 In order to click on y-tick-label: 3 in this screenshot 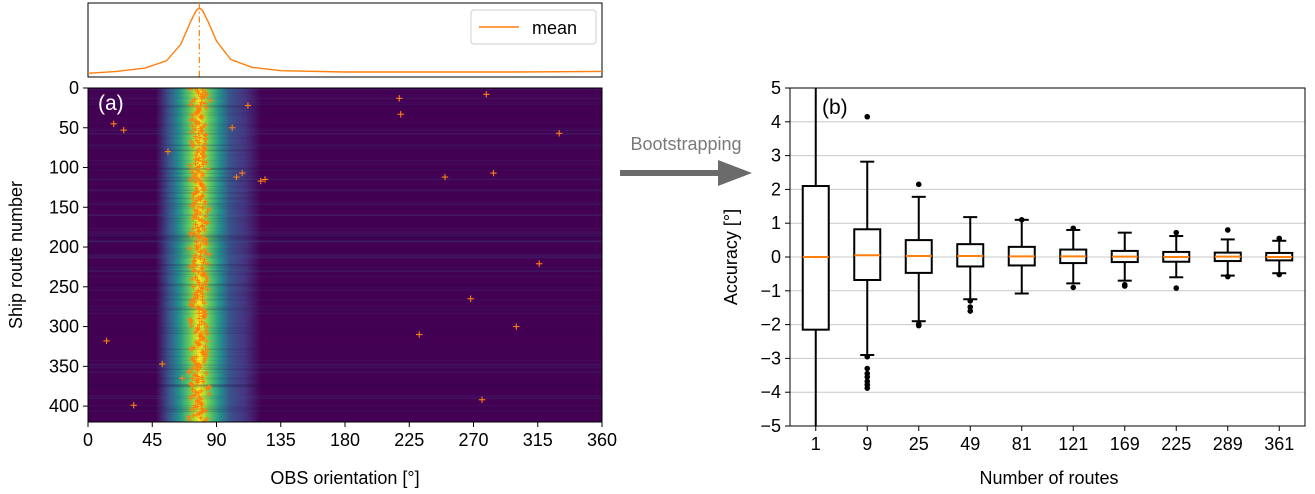, I will do `click(776, 156)`.